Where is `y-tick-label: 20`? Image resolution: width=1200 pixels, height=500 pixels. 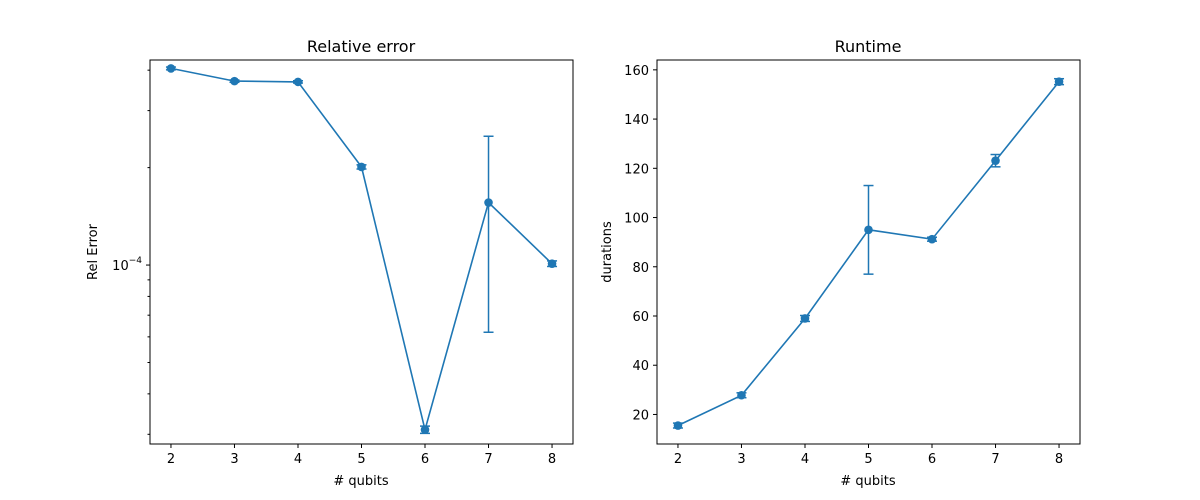 y-tick-label: 20 is located at coordinates (640, 415).